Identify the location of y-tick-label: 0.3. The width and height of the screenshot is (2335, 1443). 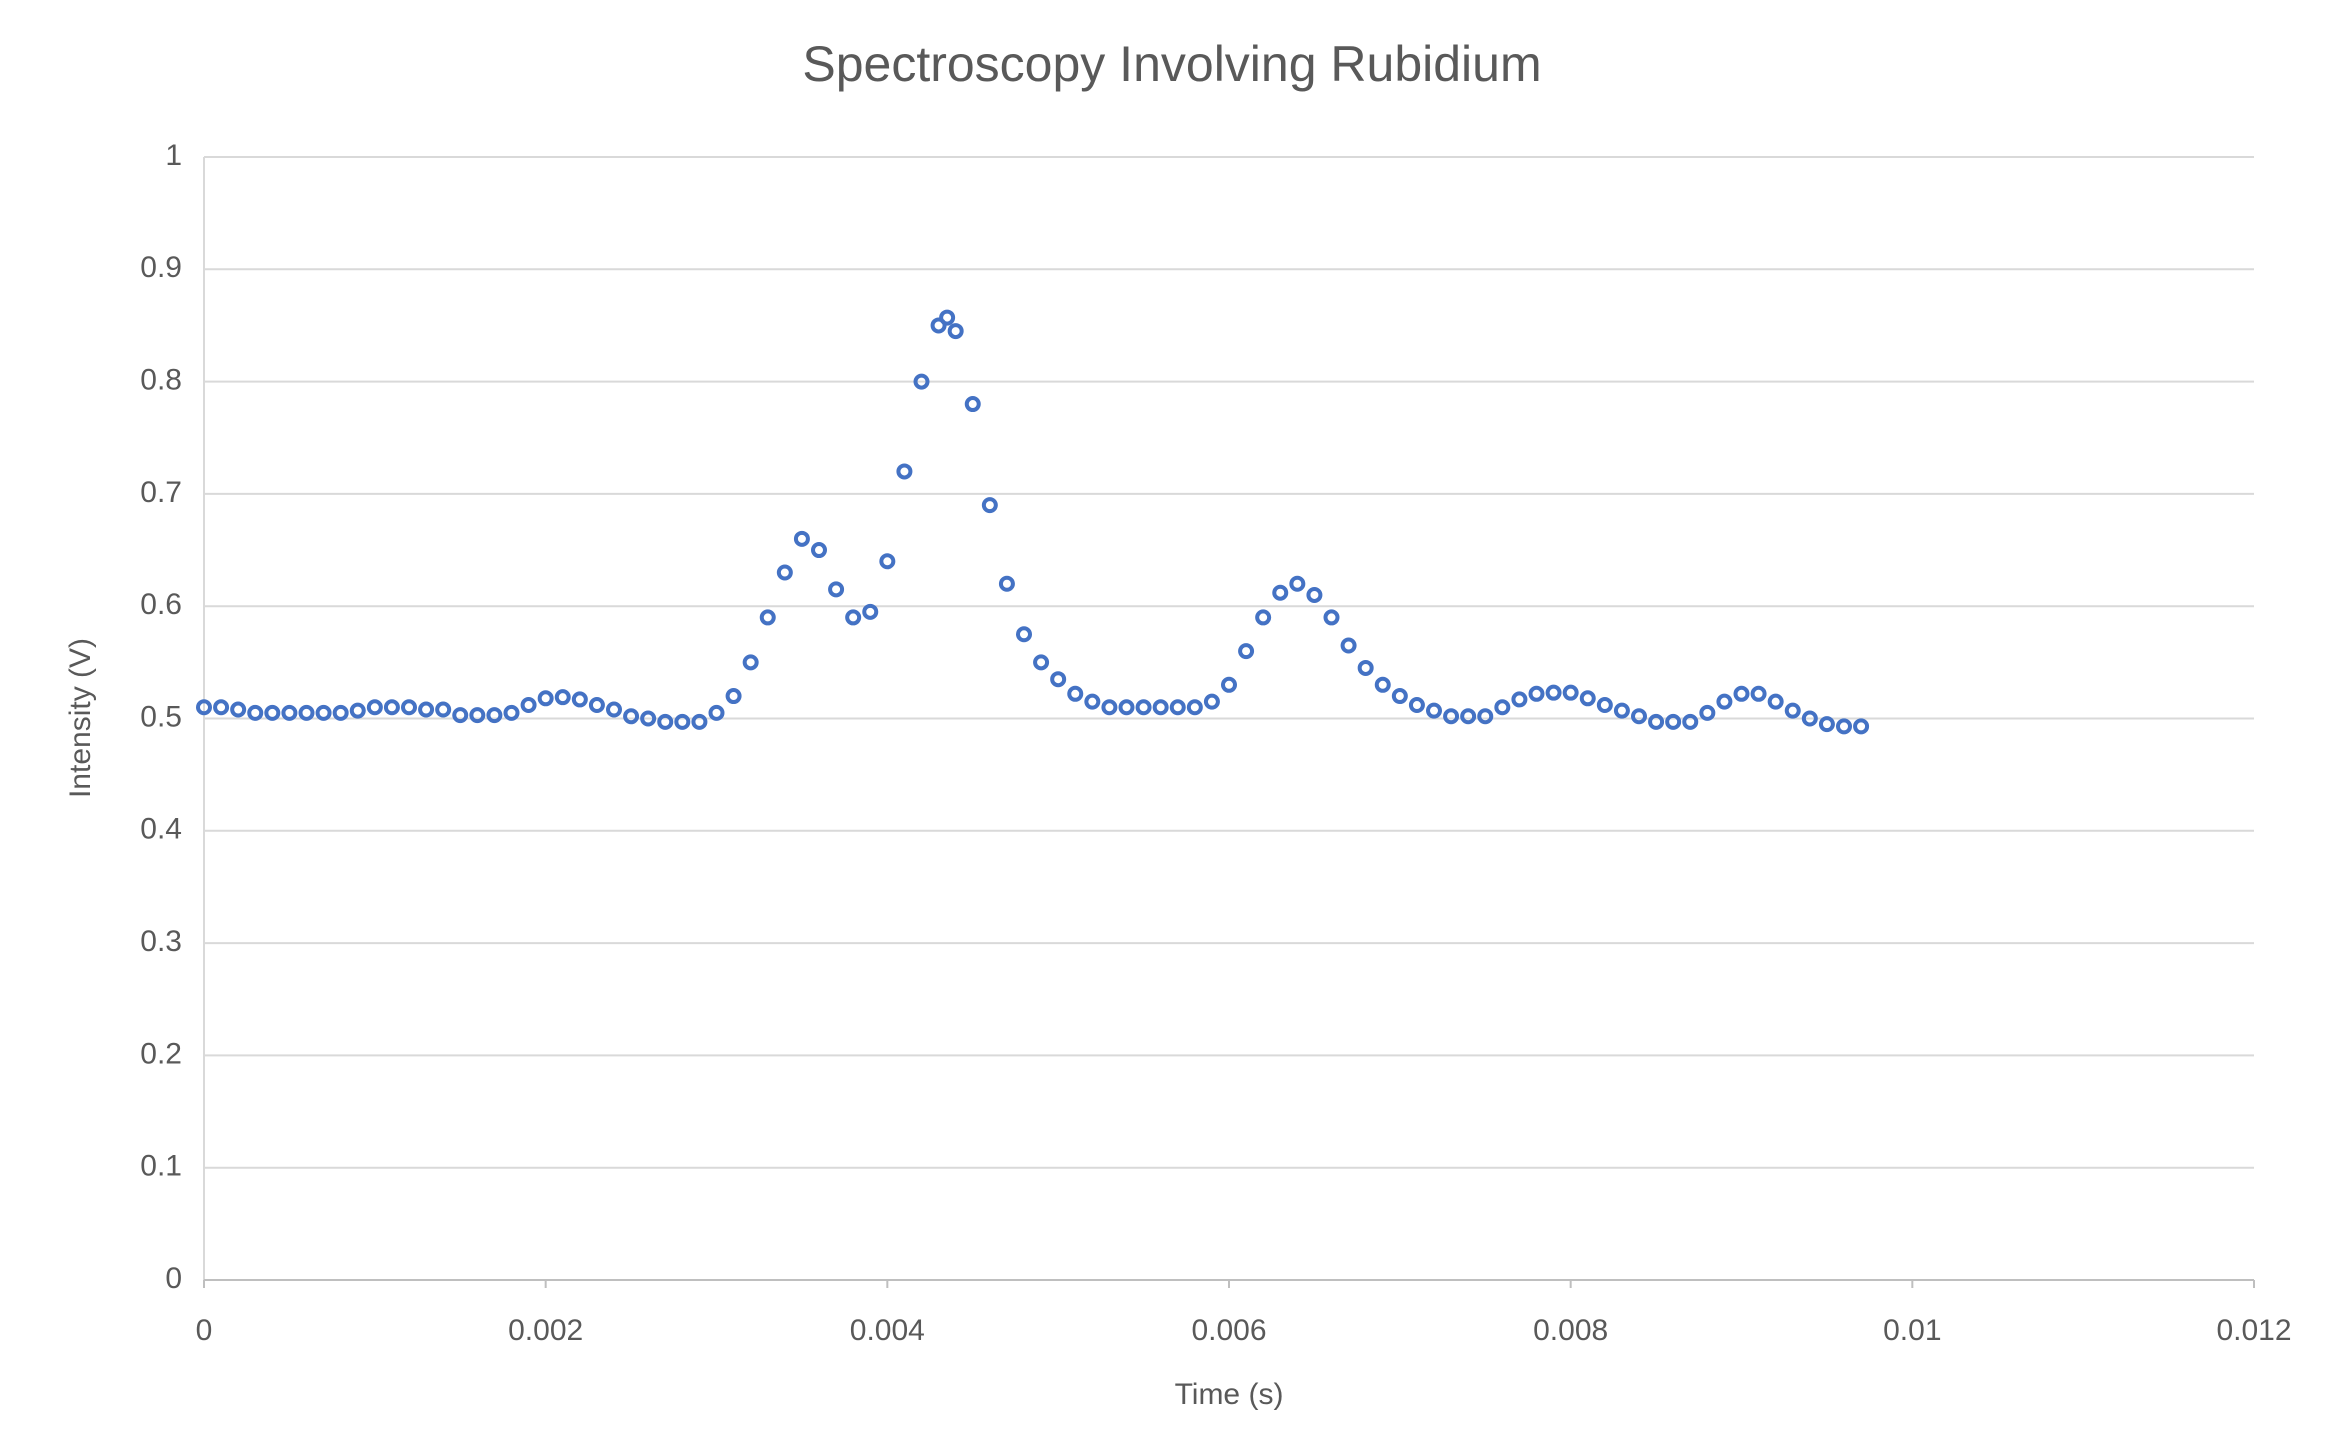
(161, 941).